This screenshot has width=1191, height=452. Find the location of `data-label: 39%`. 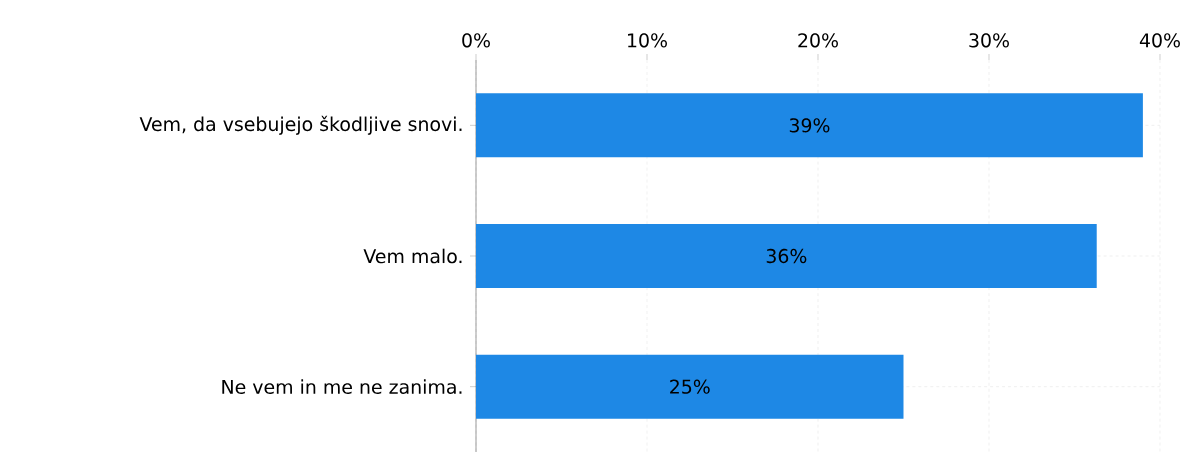

data-label: 39% is located at coordinates (809, 125).